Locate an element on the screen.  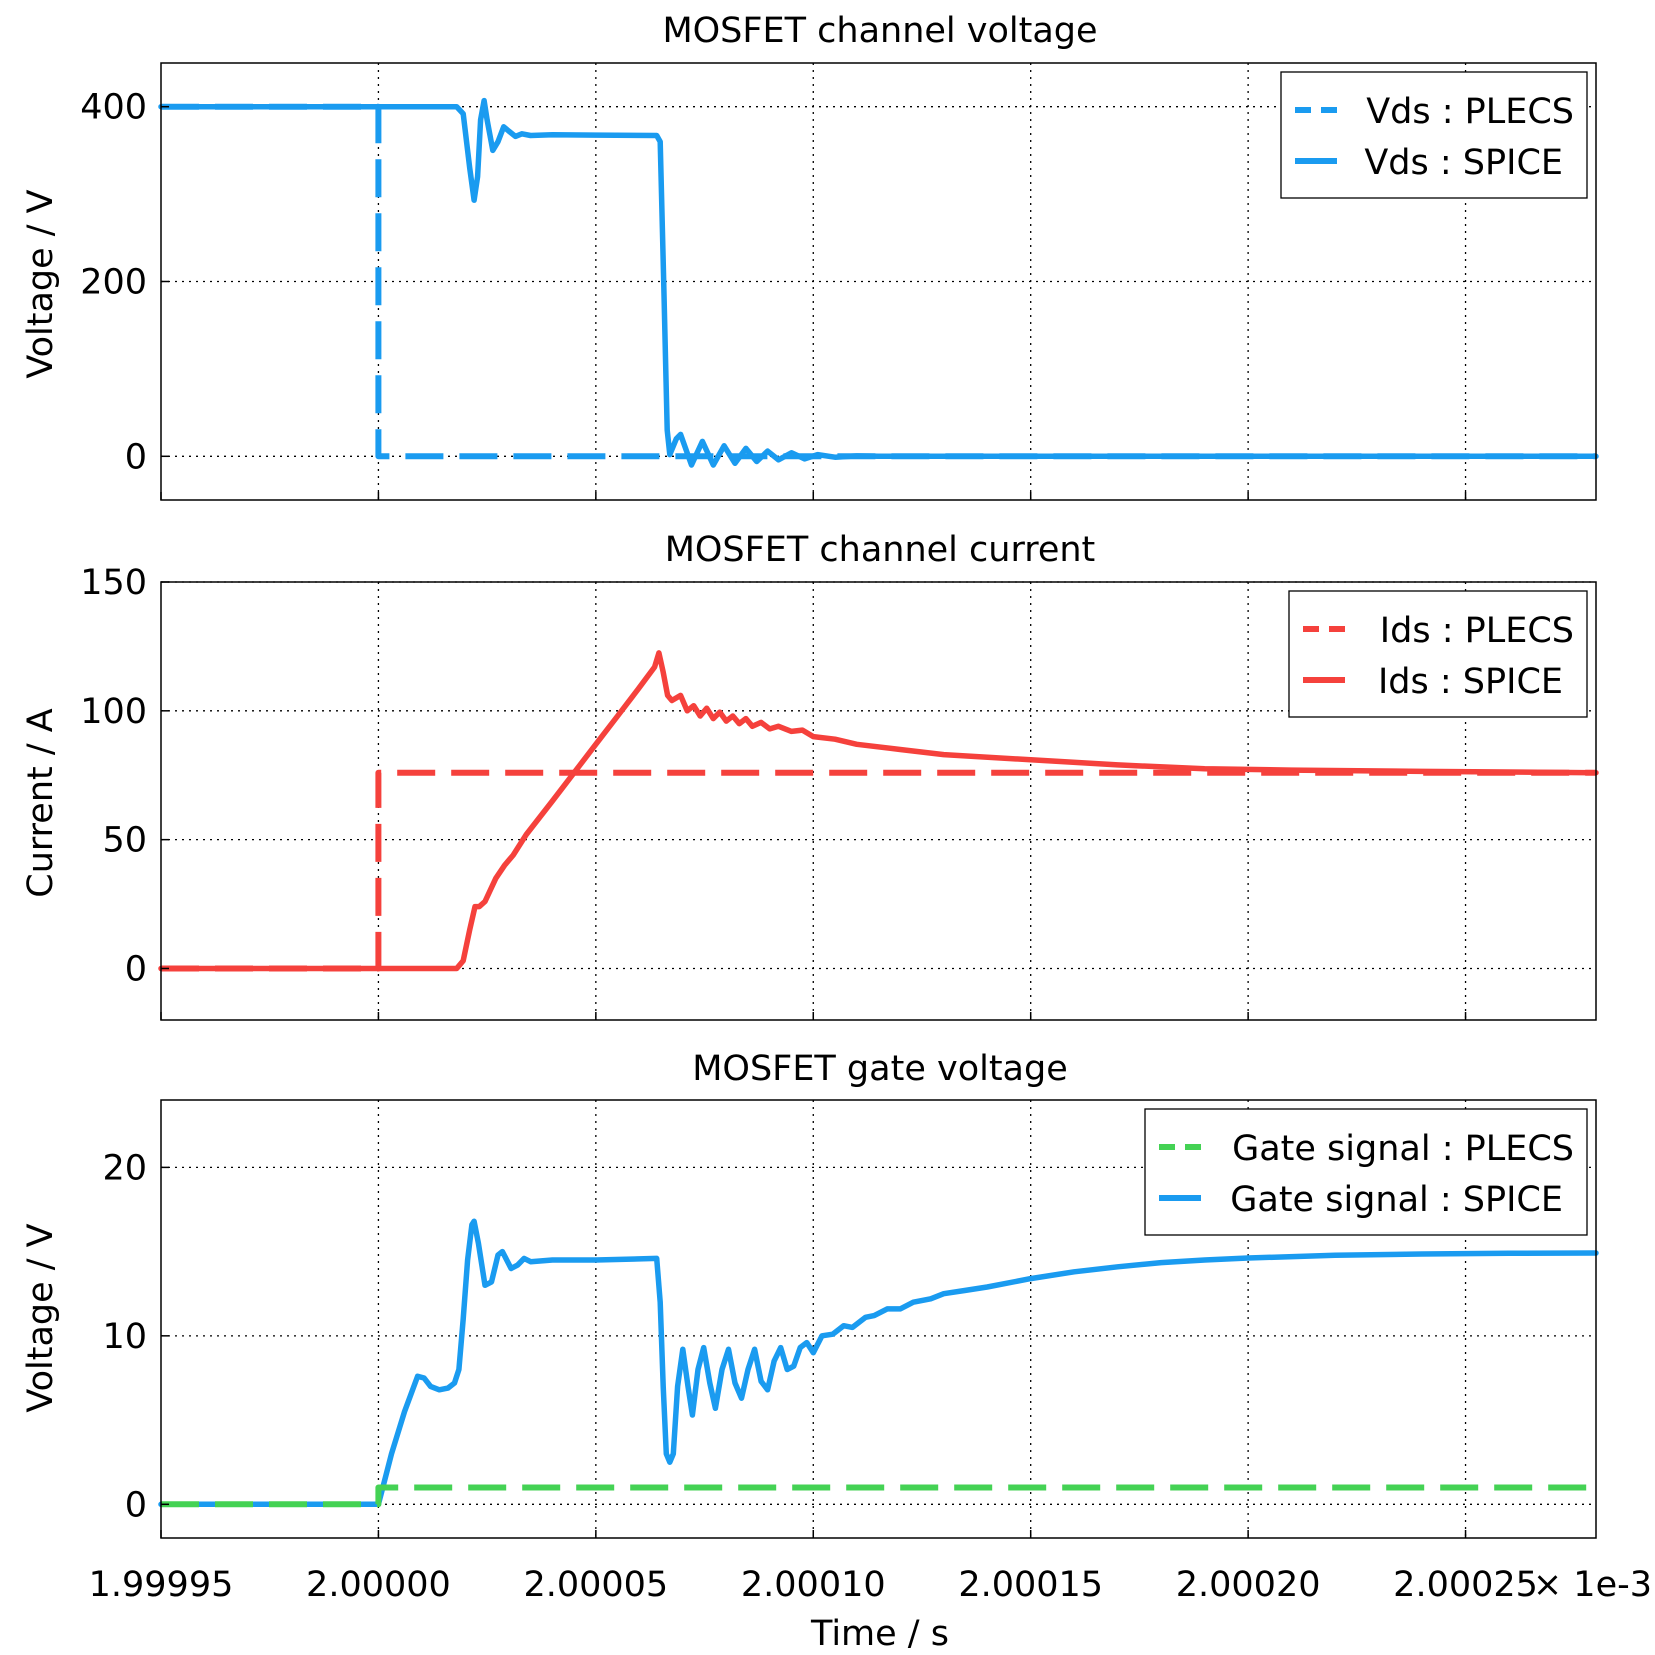
legend: Gate signal : PLECS Gate signal : SPICE is located at coordinates (1366, 1172).